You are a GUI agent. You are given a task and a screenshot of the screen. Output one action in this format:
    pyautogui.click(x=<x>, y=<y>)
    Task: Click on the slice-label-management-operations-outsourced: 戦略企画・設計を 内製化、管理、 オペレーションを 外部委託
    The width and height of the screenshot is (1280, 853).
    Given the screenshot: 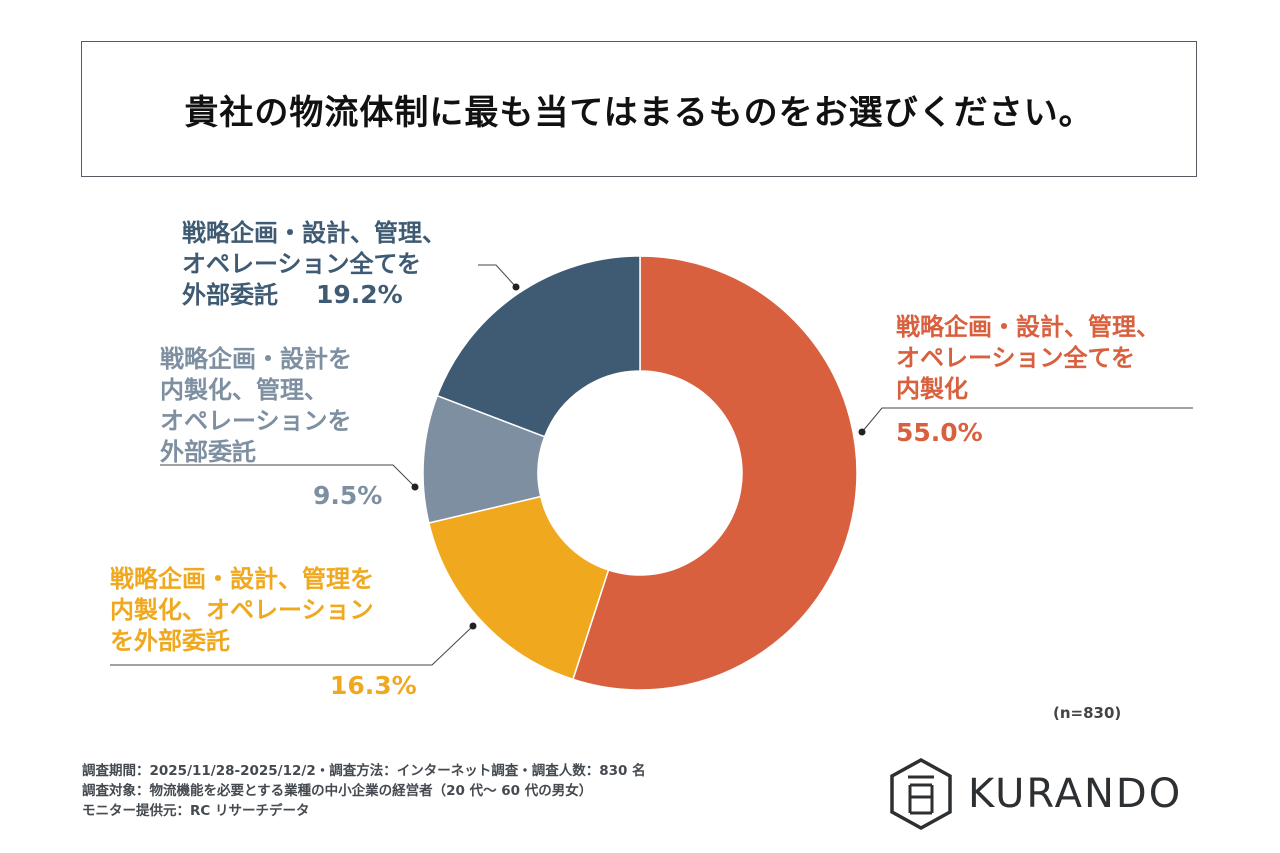 What is the action you would take?
    pyautogui.click(x=256, y=406)
    